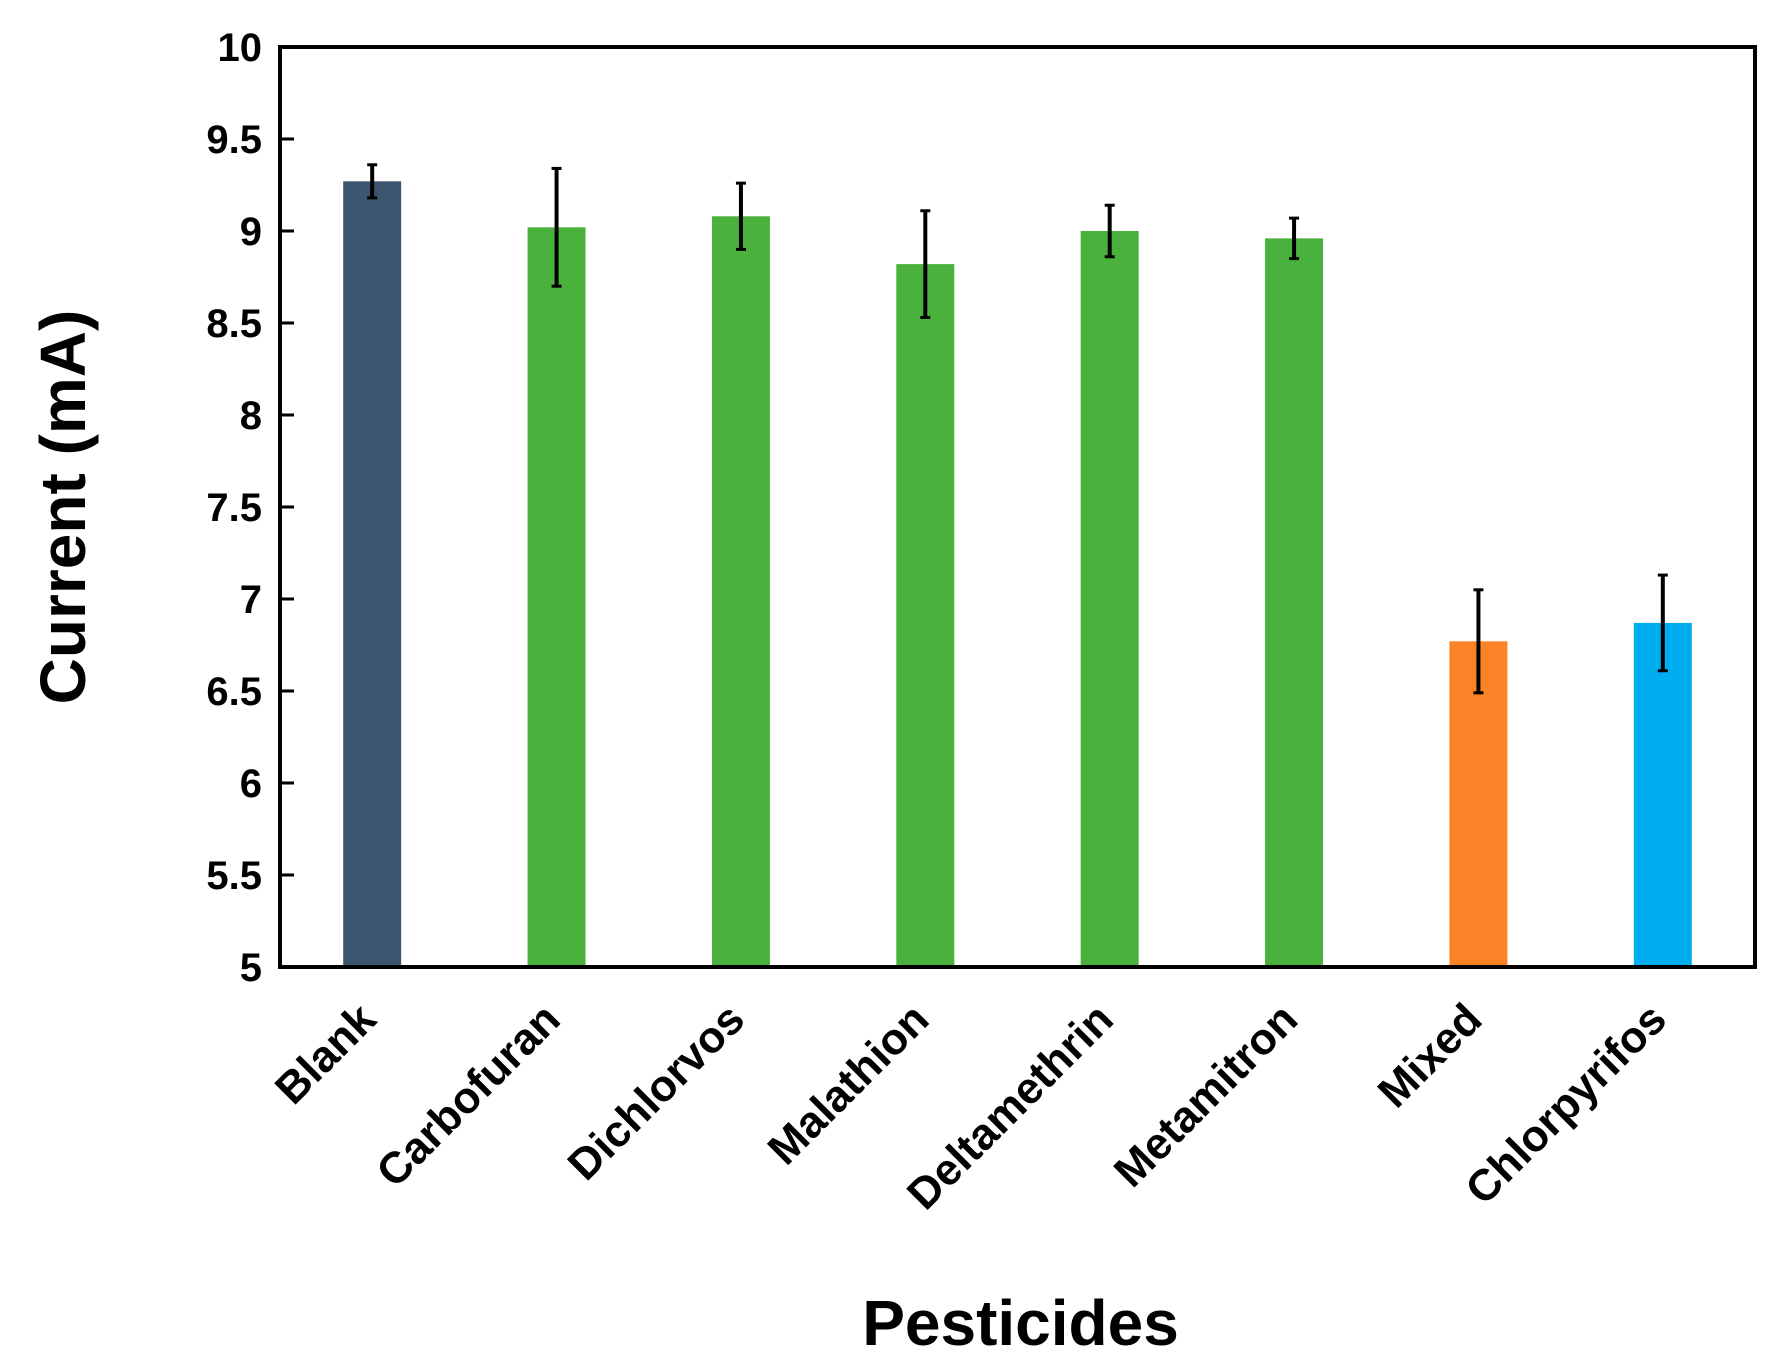  What do you see at coordinates (656, 1091) in the screenshot?
I see `x-category-label: Dichlorvos` at bounding box center [656, 1091].